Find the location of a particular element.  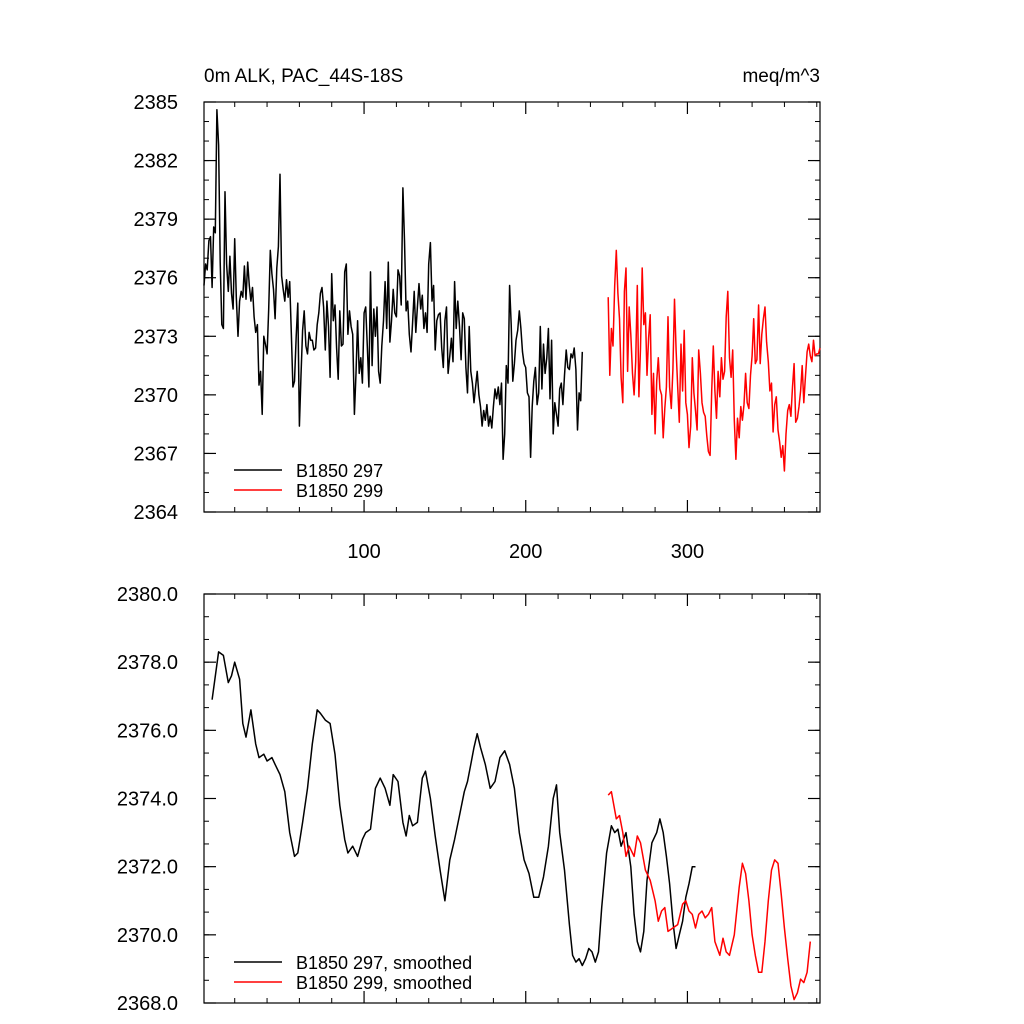

top-y-tick-label: 2385 is located at coordinates (156, 103).